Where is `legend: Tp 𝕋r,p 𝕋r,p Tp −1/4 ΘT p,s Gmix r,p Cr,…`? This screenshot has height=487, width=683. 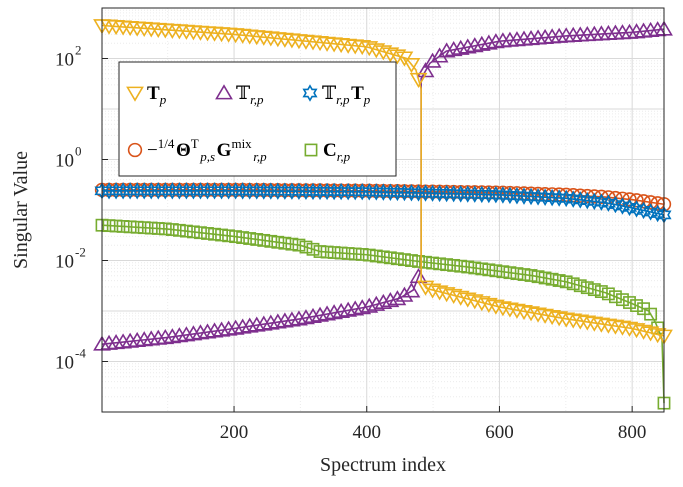
legend: Tp 𝕋r,p 𝕋r,p Tp −1/4 ΘT p,s Gmix r,p Cr,… is located at coordinates (257, 119).